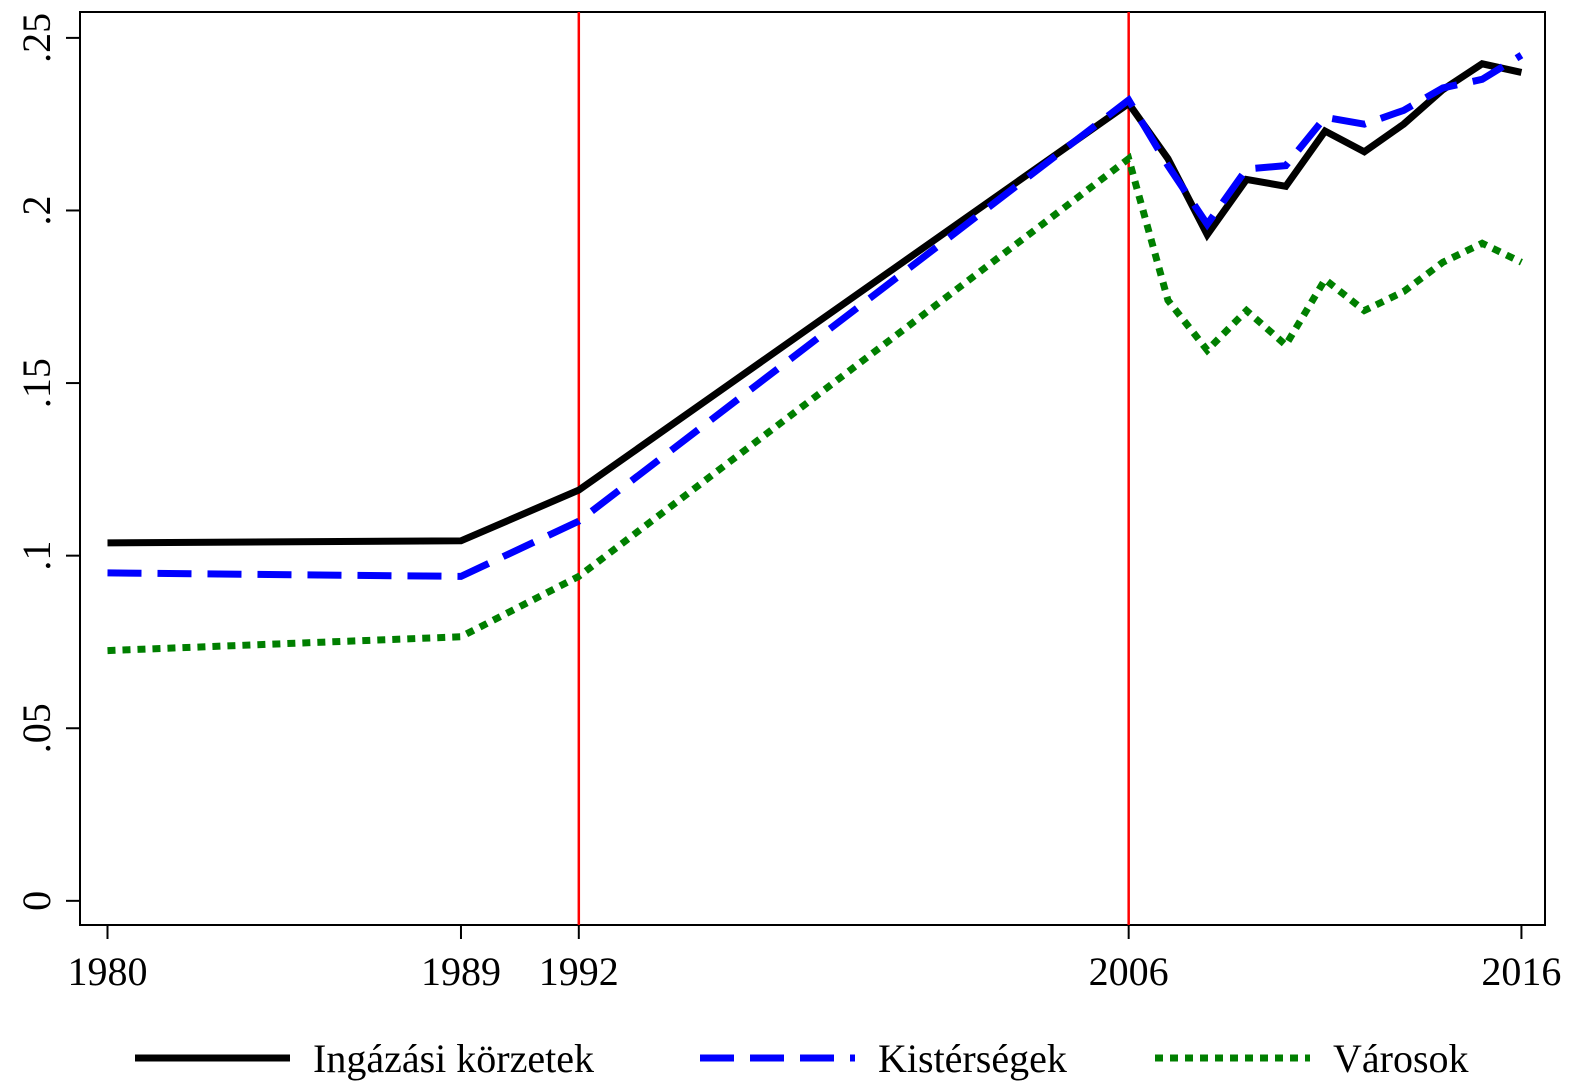  What do you see at coordinates (1521, 971) in the screenshot?
I see `x-tick-label: 2016` at bounding box center [1521, 971].